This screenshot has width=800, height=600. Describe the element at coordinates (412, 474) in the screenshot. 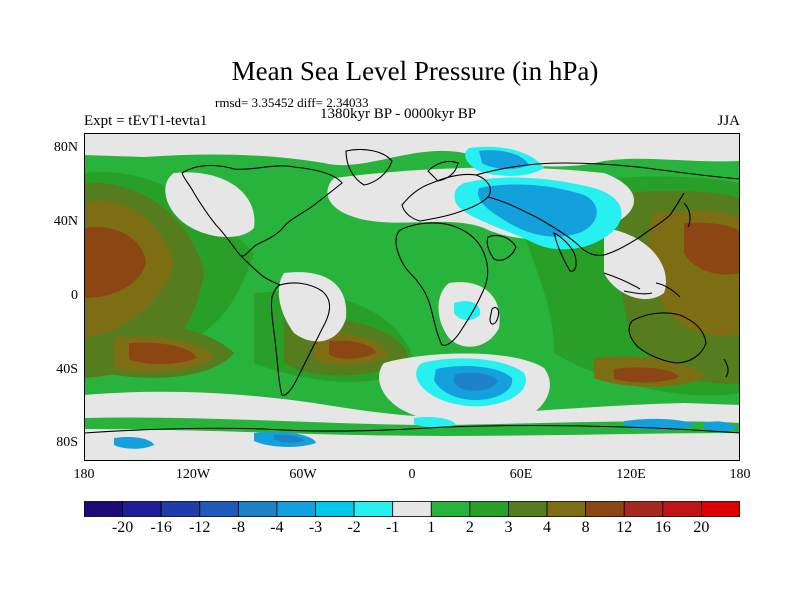

I see `lon-label-0: 0` at that location.